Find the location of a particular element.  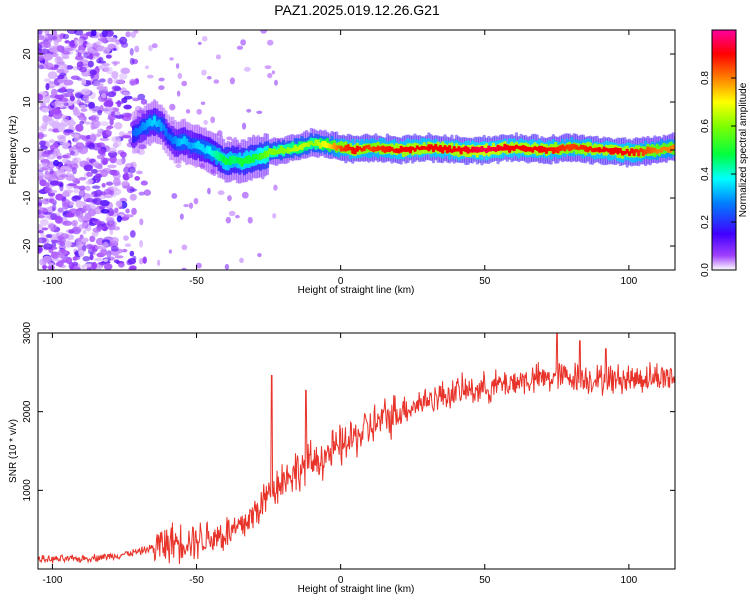

x-tick-label: -100 is located at coordinates (52, 281).